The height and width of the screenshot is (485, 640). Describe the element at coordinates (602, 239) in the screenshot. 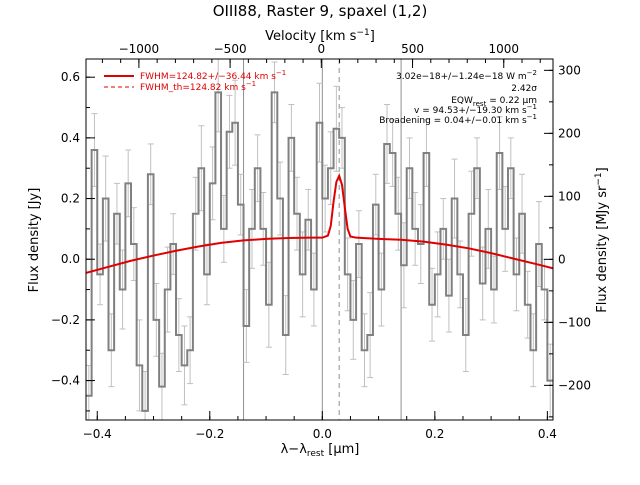

I see `right-y-axis-label: Flux density [MJy sr−1]` at that location.